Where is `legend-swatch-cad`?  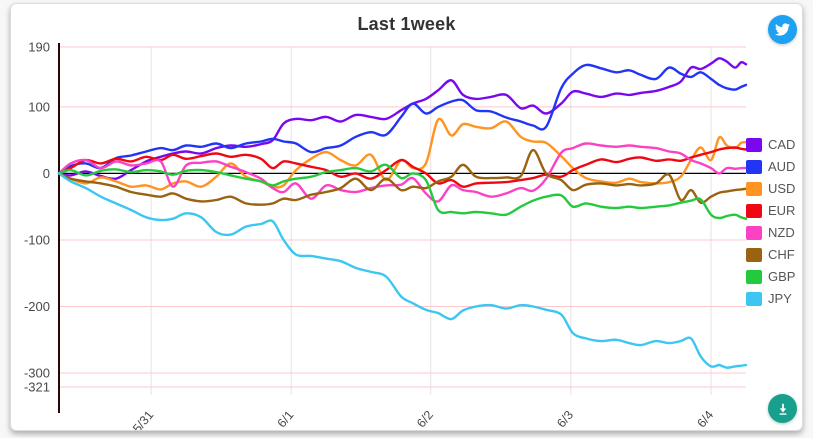
legend-swatch-cad is located at coordinates (754, 144).